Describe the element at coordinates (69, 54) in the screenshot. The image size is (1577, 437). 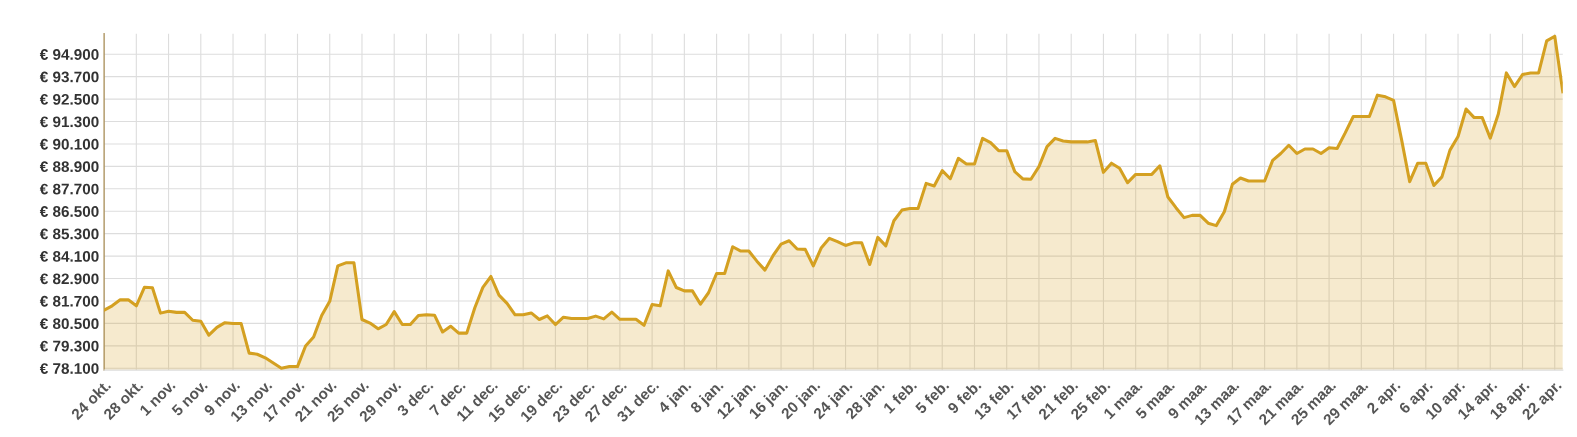
I see `y-tick-label: € 94.900` at that location.